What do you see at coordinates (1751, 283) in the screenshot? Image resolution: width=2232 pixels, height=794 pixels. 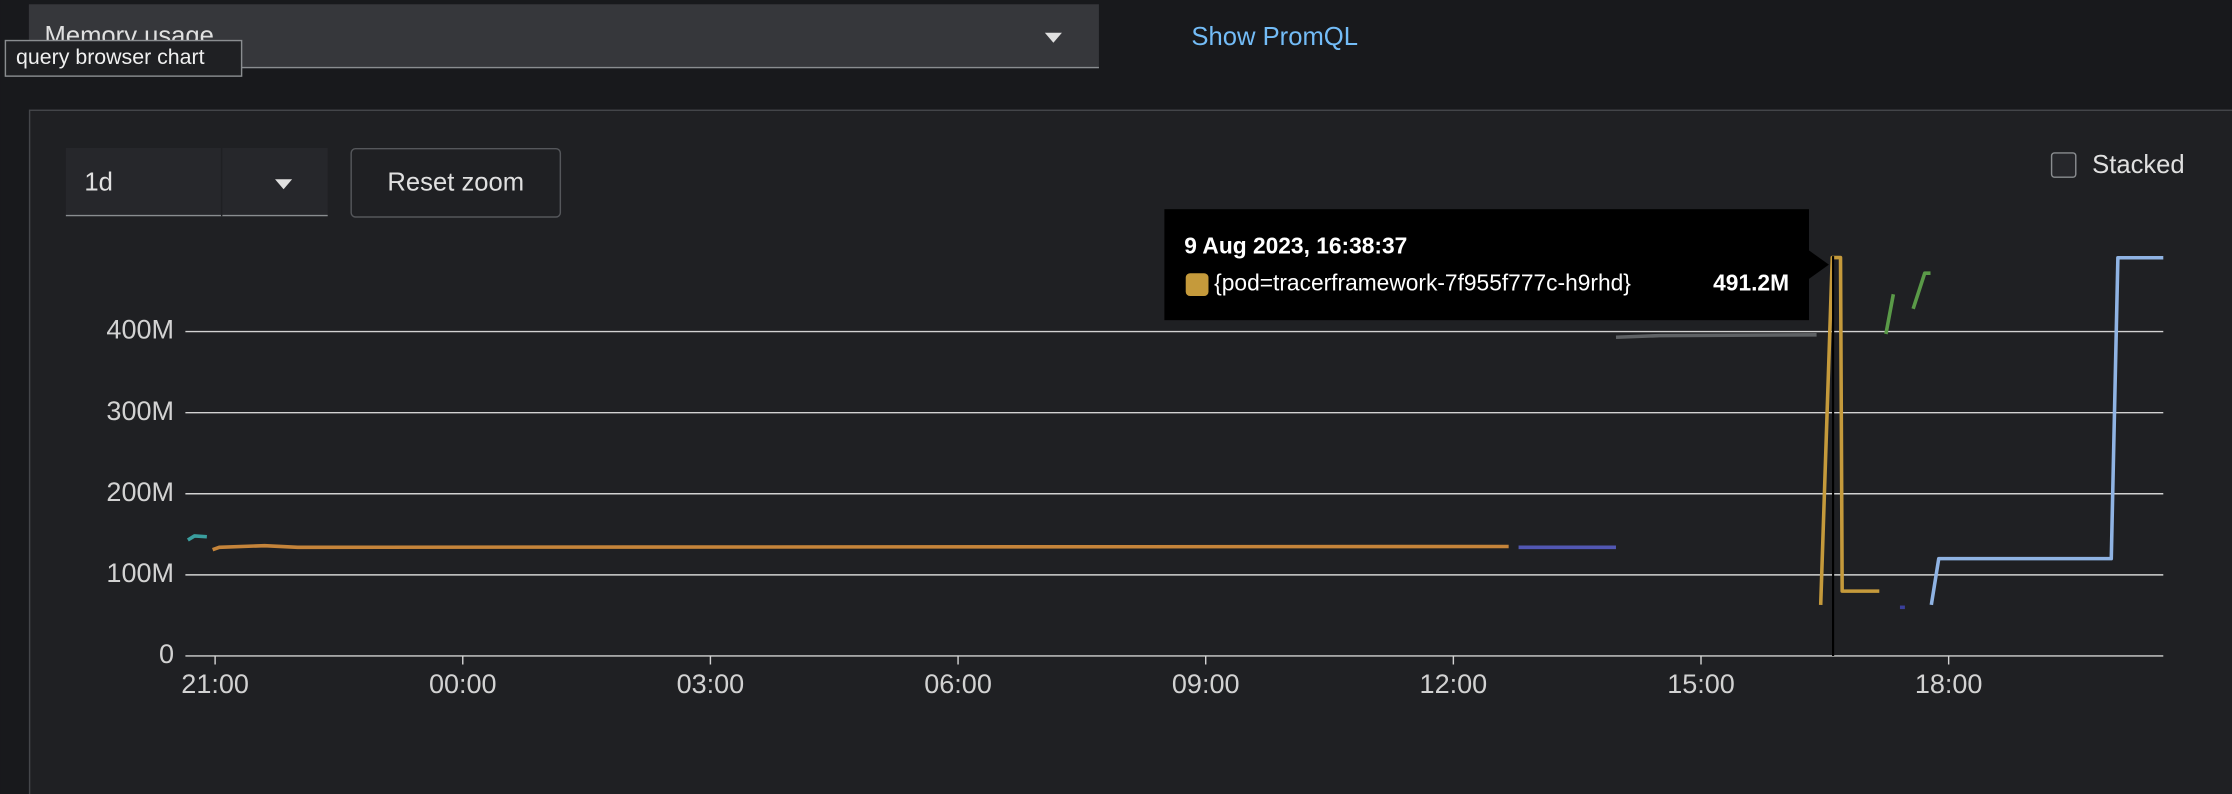 I see `tooltip-value: 491.2M` at bounding box center [1751, 283].